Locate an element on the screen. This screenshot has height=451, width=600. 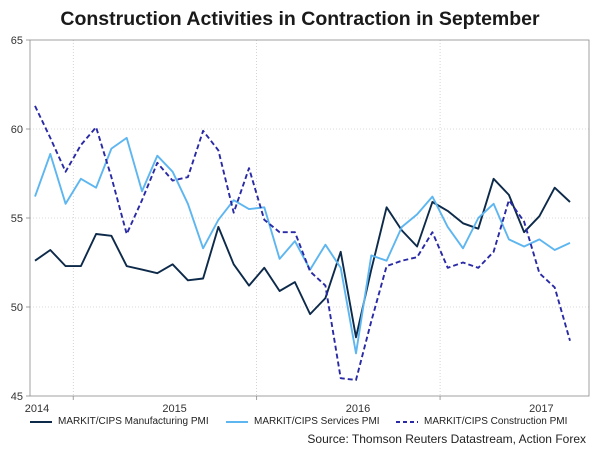
y-tick-label: 50 is located at coordinates (17, 308).